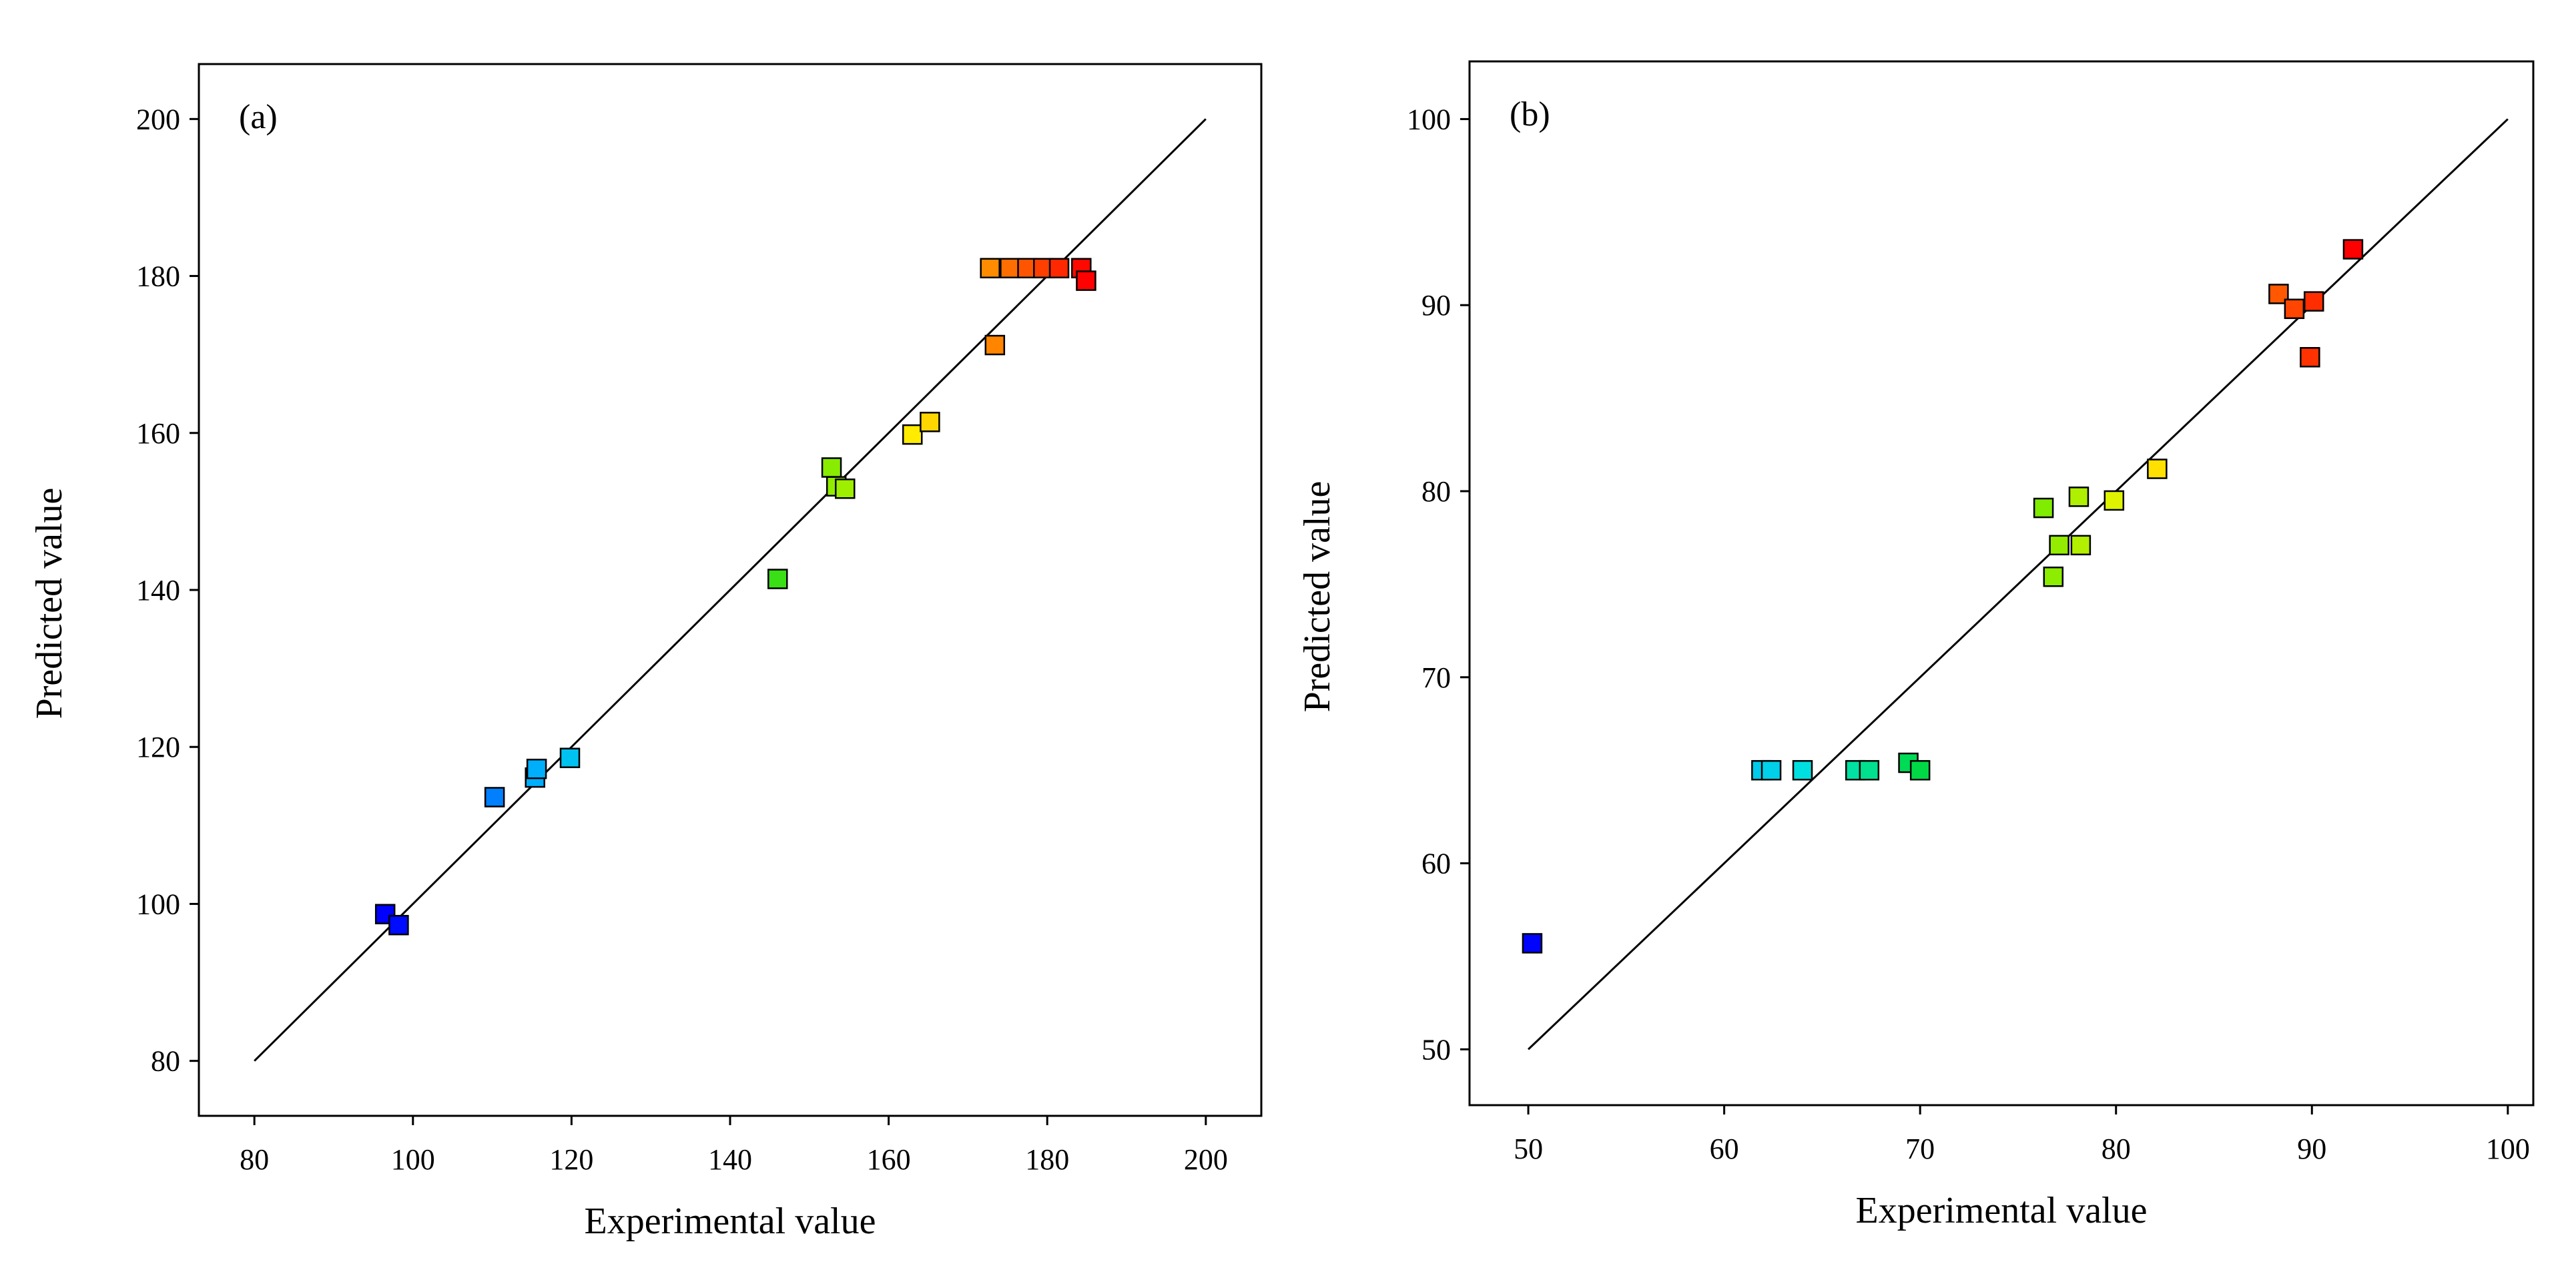  I want to click on x-axis-title-a: Experimental value, so click(730, 1221).